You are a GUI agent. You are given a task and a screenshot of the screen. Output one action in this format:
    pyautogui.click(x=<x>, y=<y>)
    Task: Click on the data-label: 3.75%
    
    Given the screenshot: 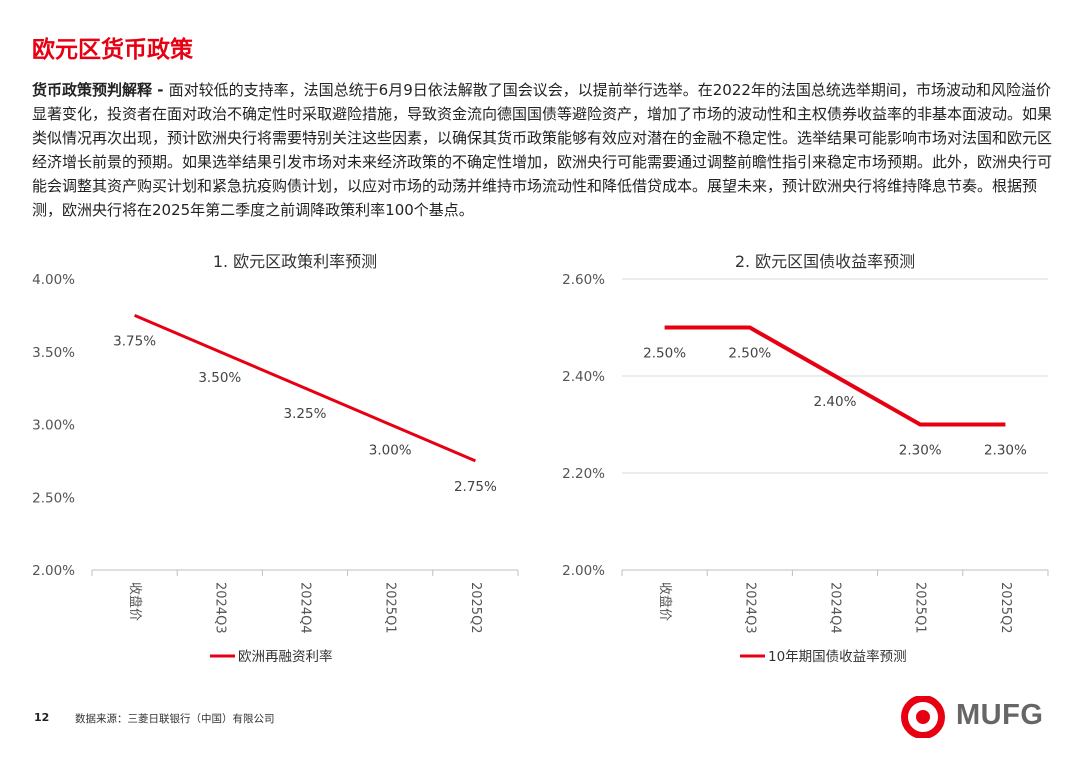 What is the action you would take?
    pyautogui.click(x=134, y=341)
    